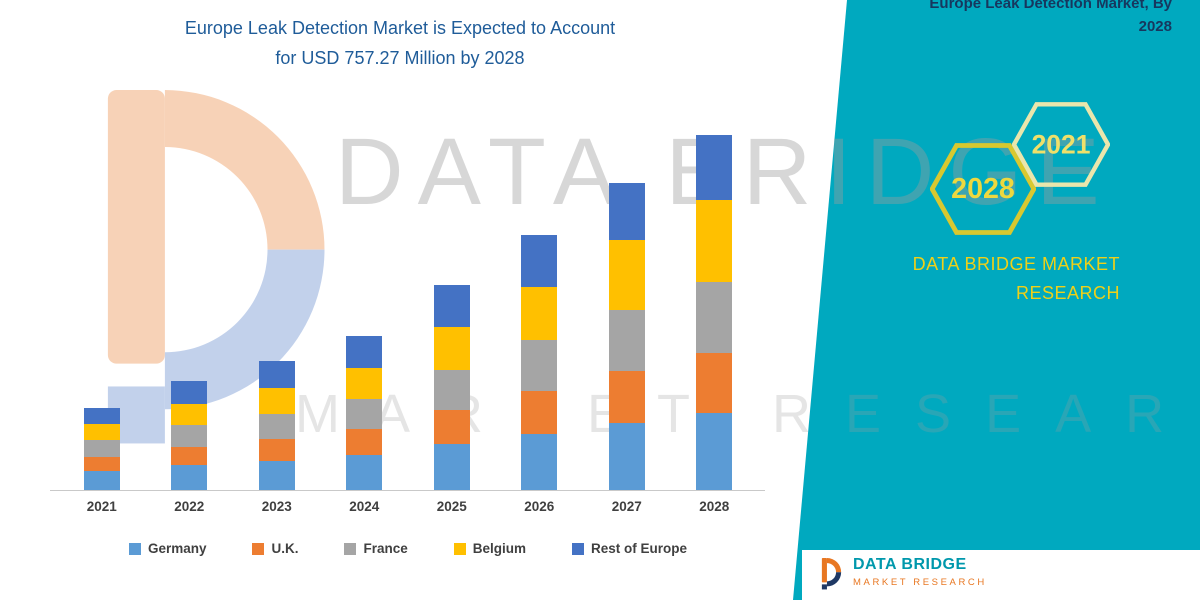 The image size is (1200, 600). I want to click on brand-text-line1: DATA BRIDGE MARKET, so click(1016, 264).